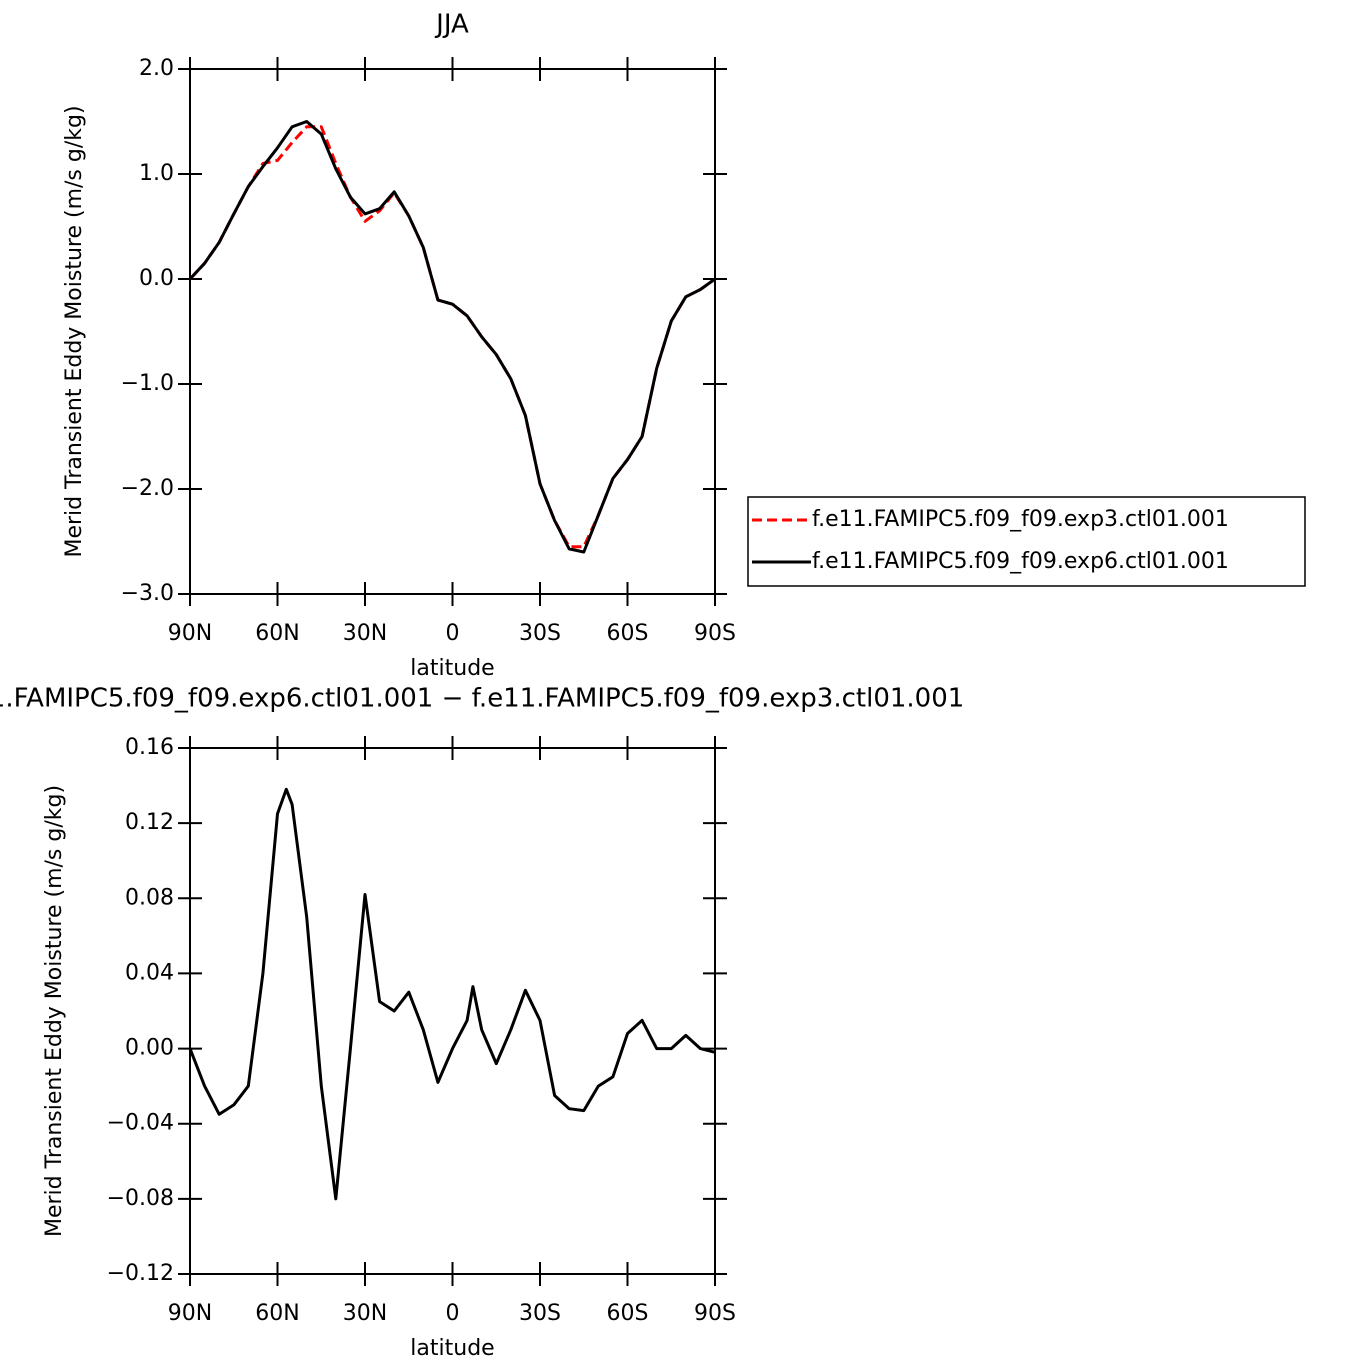  What do you see at coordinates (1026, 541) in the screenshot?
I see `legend-box` at bounding box center [1026, 541].